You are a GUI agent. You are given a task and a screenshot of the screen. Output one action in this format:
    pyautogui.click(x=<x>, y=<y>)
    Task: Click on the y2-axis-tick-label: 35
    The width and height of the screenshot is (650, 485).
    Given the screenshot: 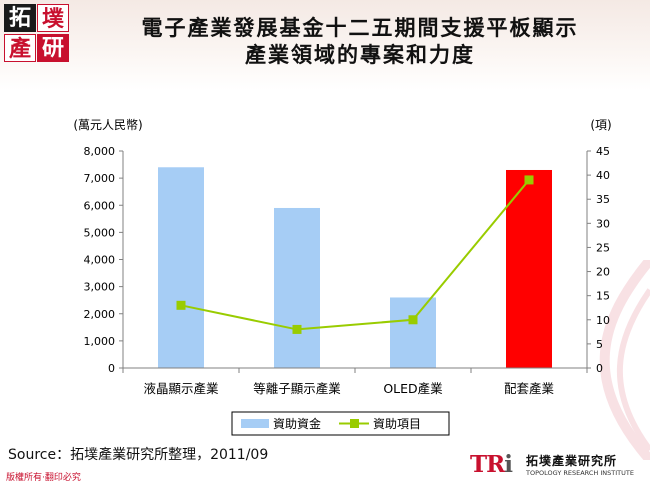 What is the action you would take?
    pyautogui.click(x=603, y=199)
    